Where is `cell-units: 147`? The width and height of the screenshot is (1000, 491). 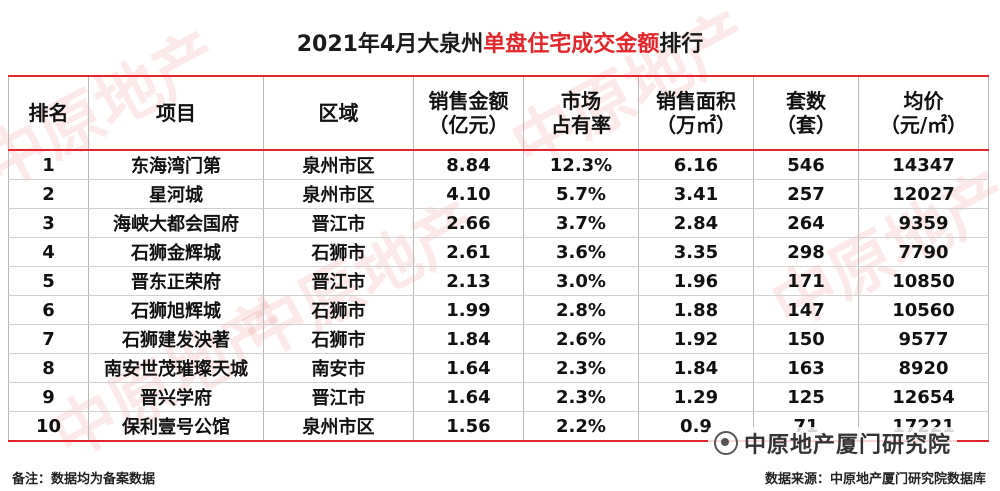 cell-units: 147 is located at coordinates (806, 310).